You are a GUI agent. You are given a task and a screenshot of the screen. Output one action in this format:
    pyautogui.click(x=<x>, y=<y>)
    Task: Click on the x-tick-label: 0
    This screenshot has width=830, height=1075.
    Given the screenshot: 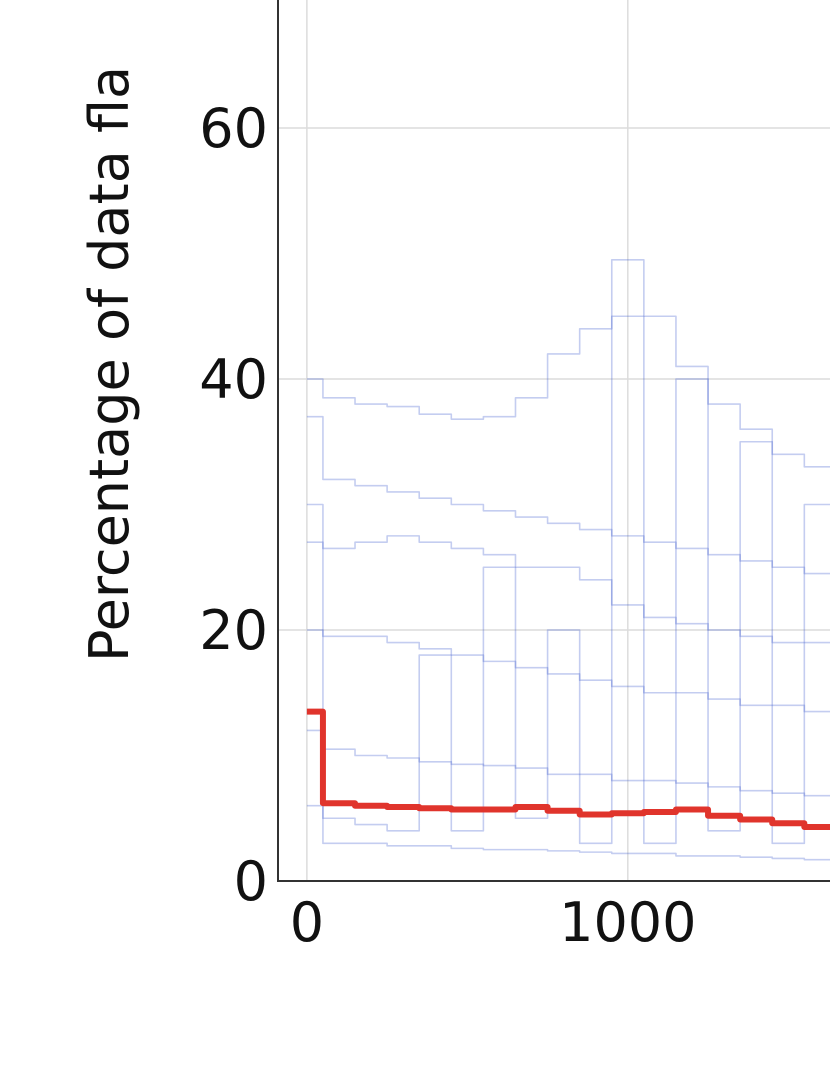 What is the action you would take?
    pyautogui.click(x=307, y=922)
    